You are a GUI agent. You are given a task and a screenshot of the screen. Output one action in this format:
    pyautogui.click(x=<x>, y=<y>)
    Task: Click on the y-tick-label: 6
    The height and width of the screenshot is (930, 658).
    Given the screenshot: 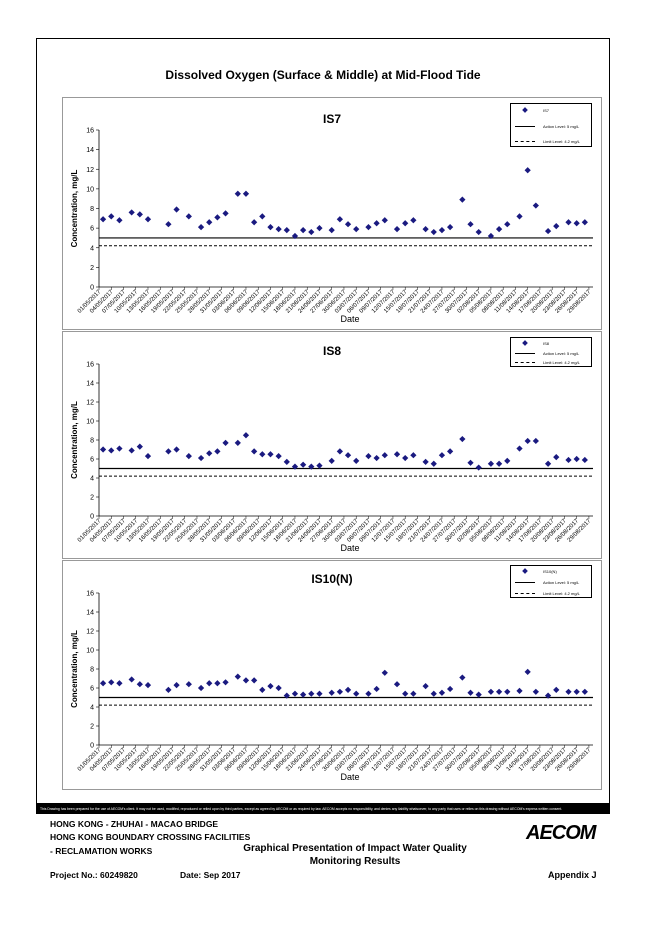 What is the action you would take?
    pyautogui.click(x=92, y=689)
    